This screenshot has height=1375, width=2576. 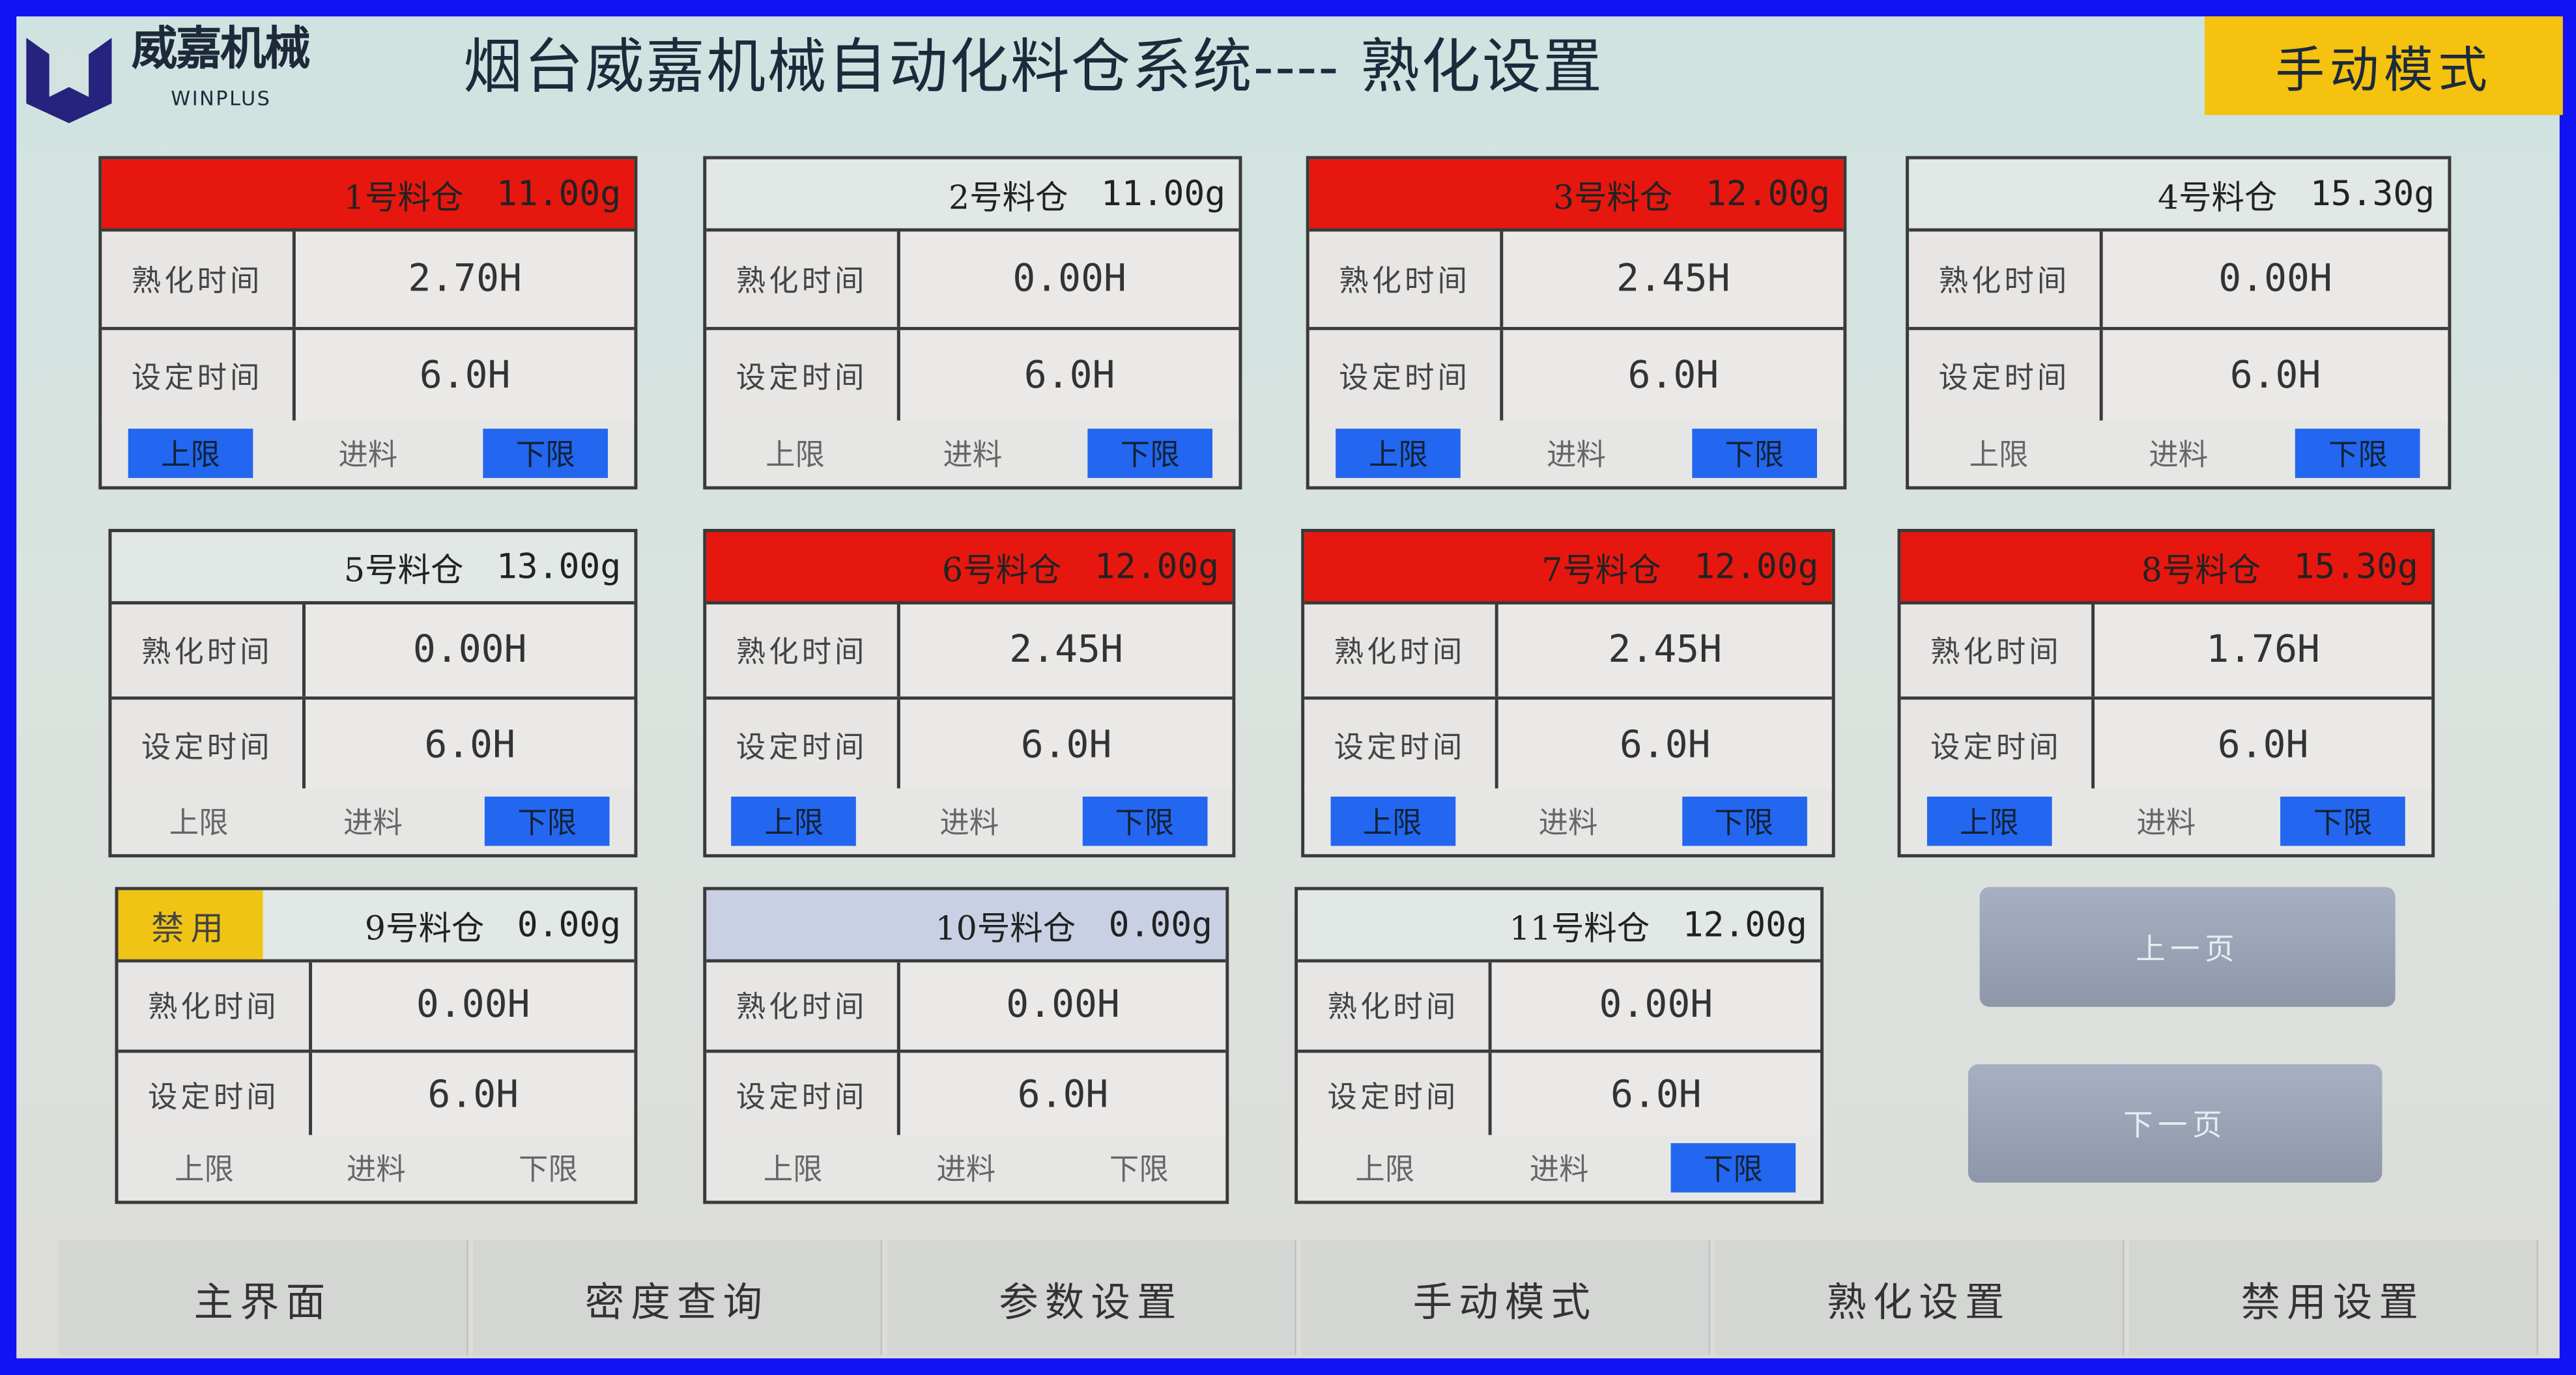 I want to click on logo-shield-icon, so click(x=69, y=81).